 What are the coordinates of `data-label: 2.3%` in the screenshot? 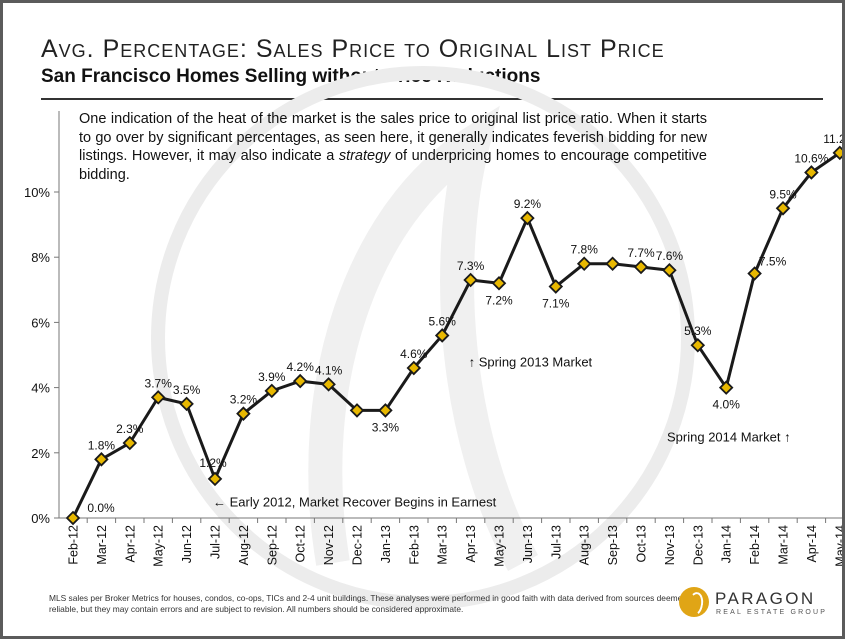 It's located at (130, 429).